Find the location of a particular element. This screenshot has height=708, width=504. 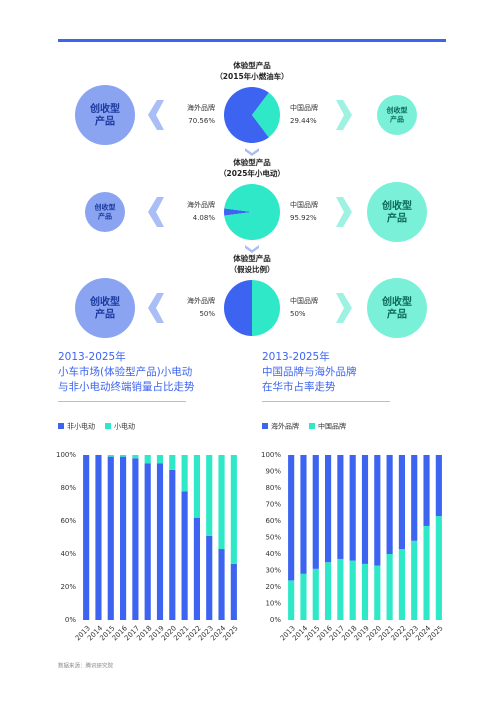

pie-title: （2015年小燃油车） is located at coordinates (251, 76).